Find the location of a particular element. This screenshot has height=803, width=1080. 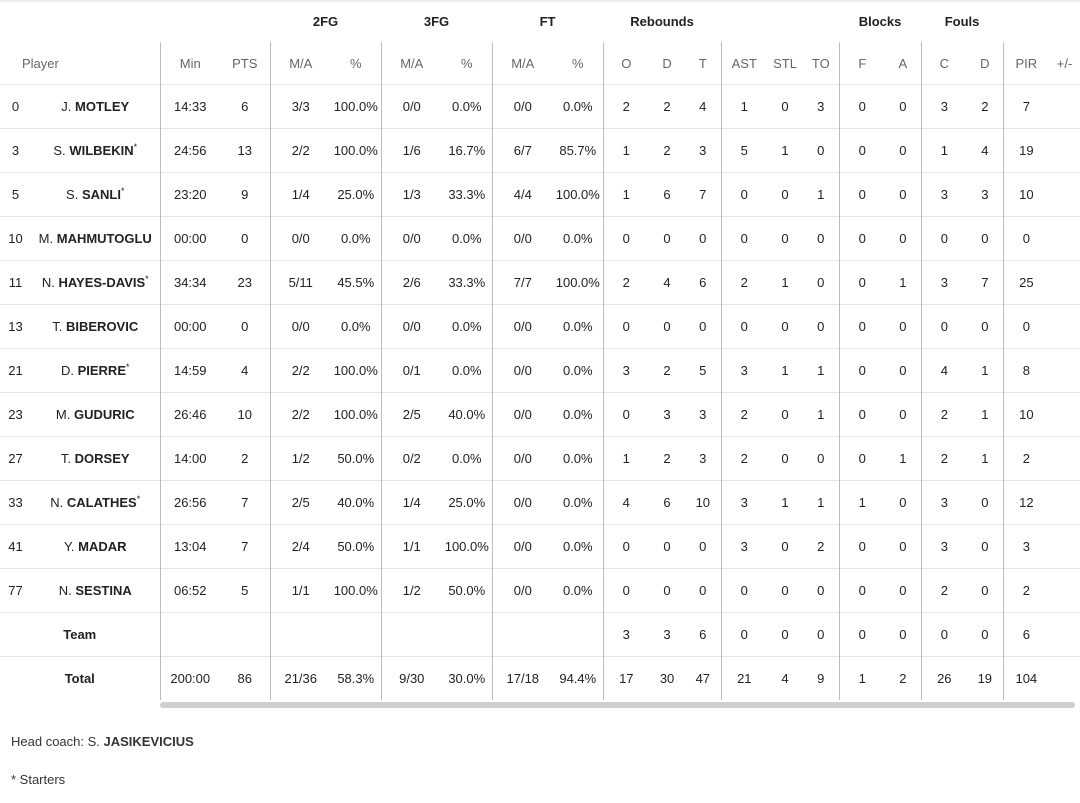

col-2fg-ma: M/A is located at coordinates (300, 63).